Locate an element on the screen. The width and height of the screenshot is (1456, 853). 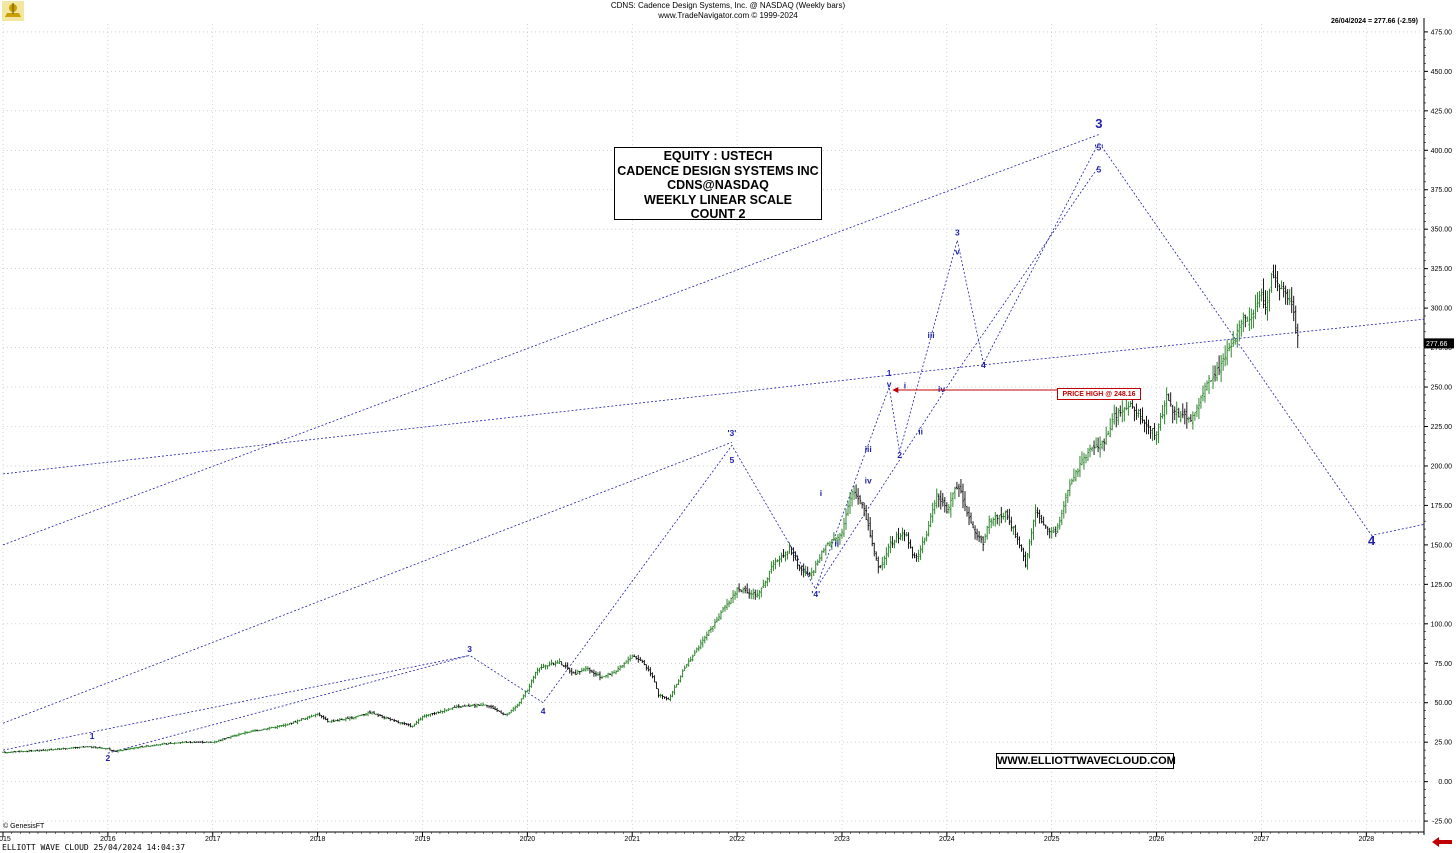
price-tick-label: 100.00 is located at coordinates (1442, 624).